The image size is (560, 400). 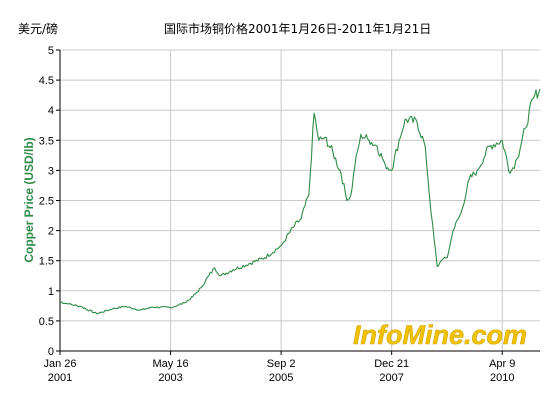 What do you see at coordinates (51, 171) in the screenshot?
I see `y-tick-label: 3` at bounding box center [51, 171].